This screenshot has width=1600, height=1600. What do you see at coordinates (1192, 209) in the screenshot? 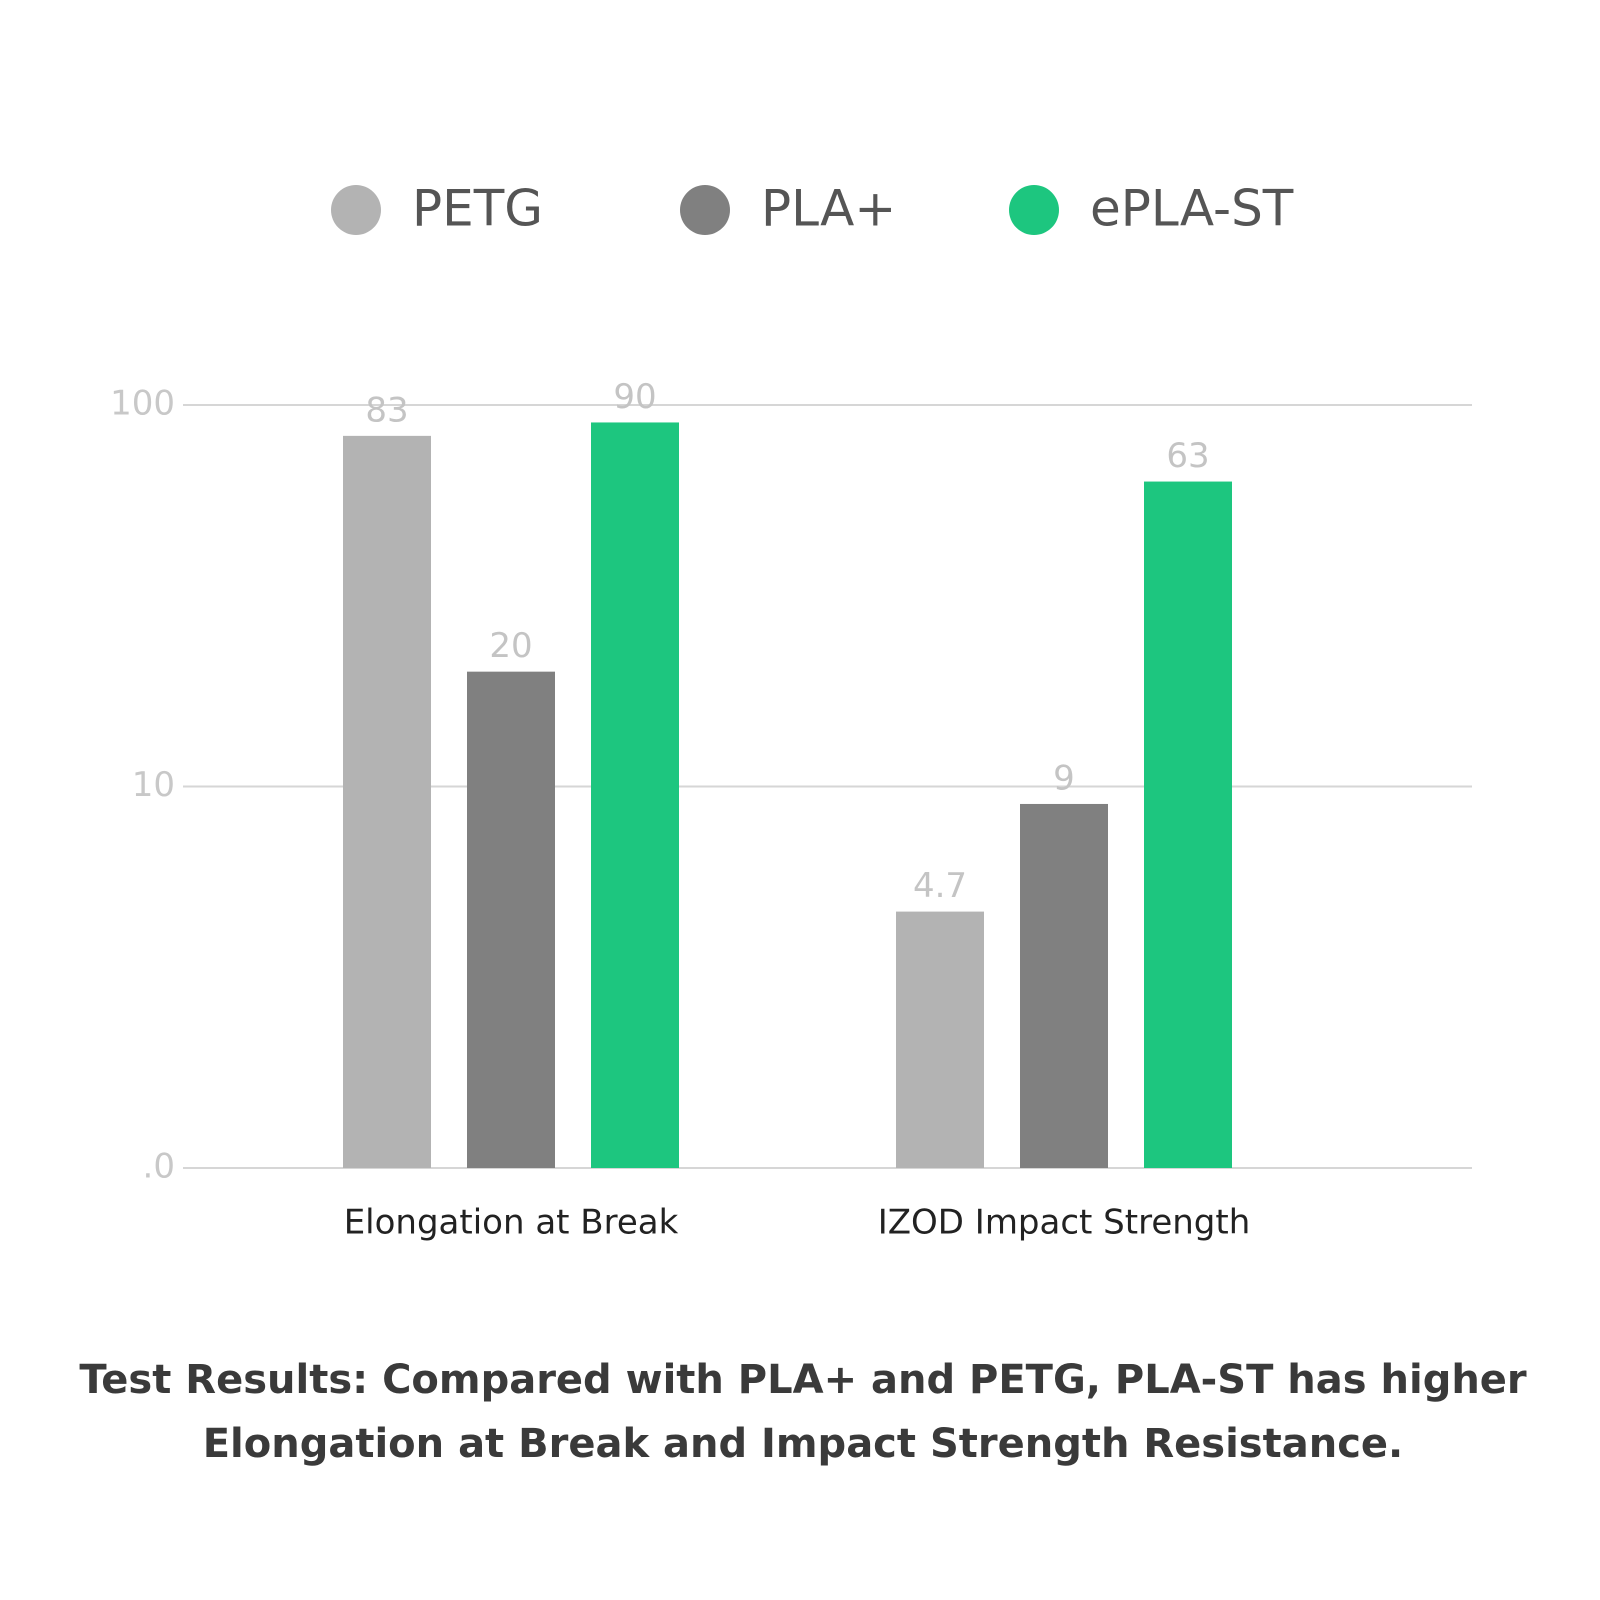
I see `legend-label: ePLA-ST` at bounding box center [1192, 209].